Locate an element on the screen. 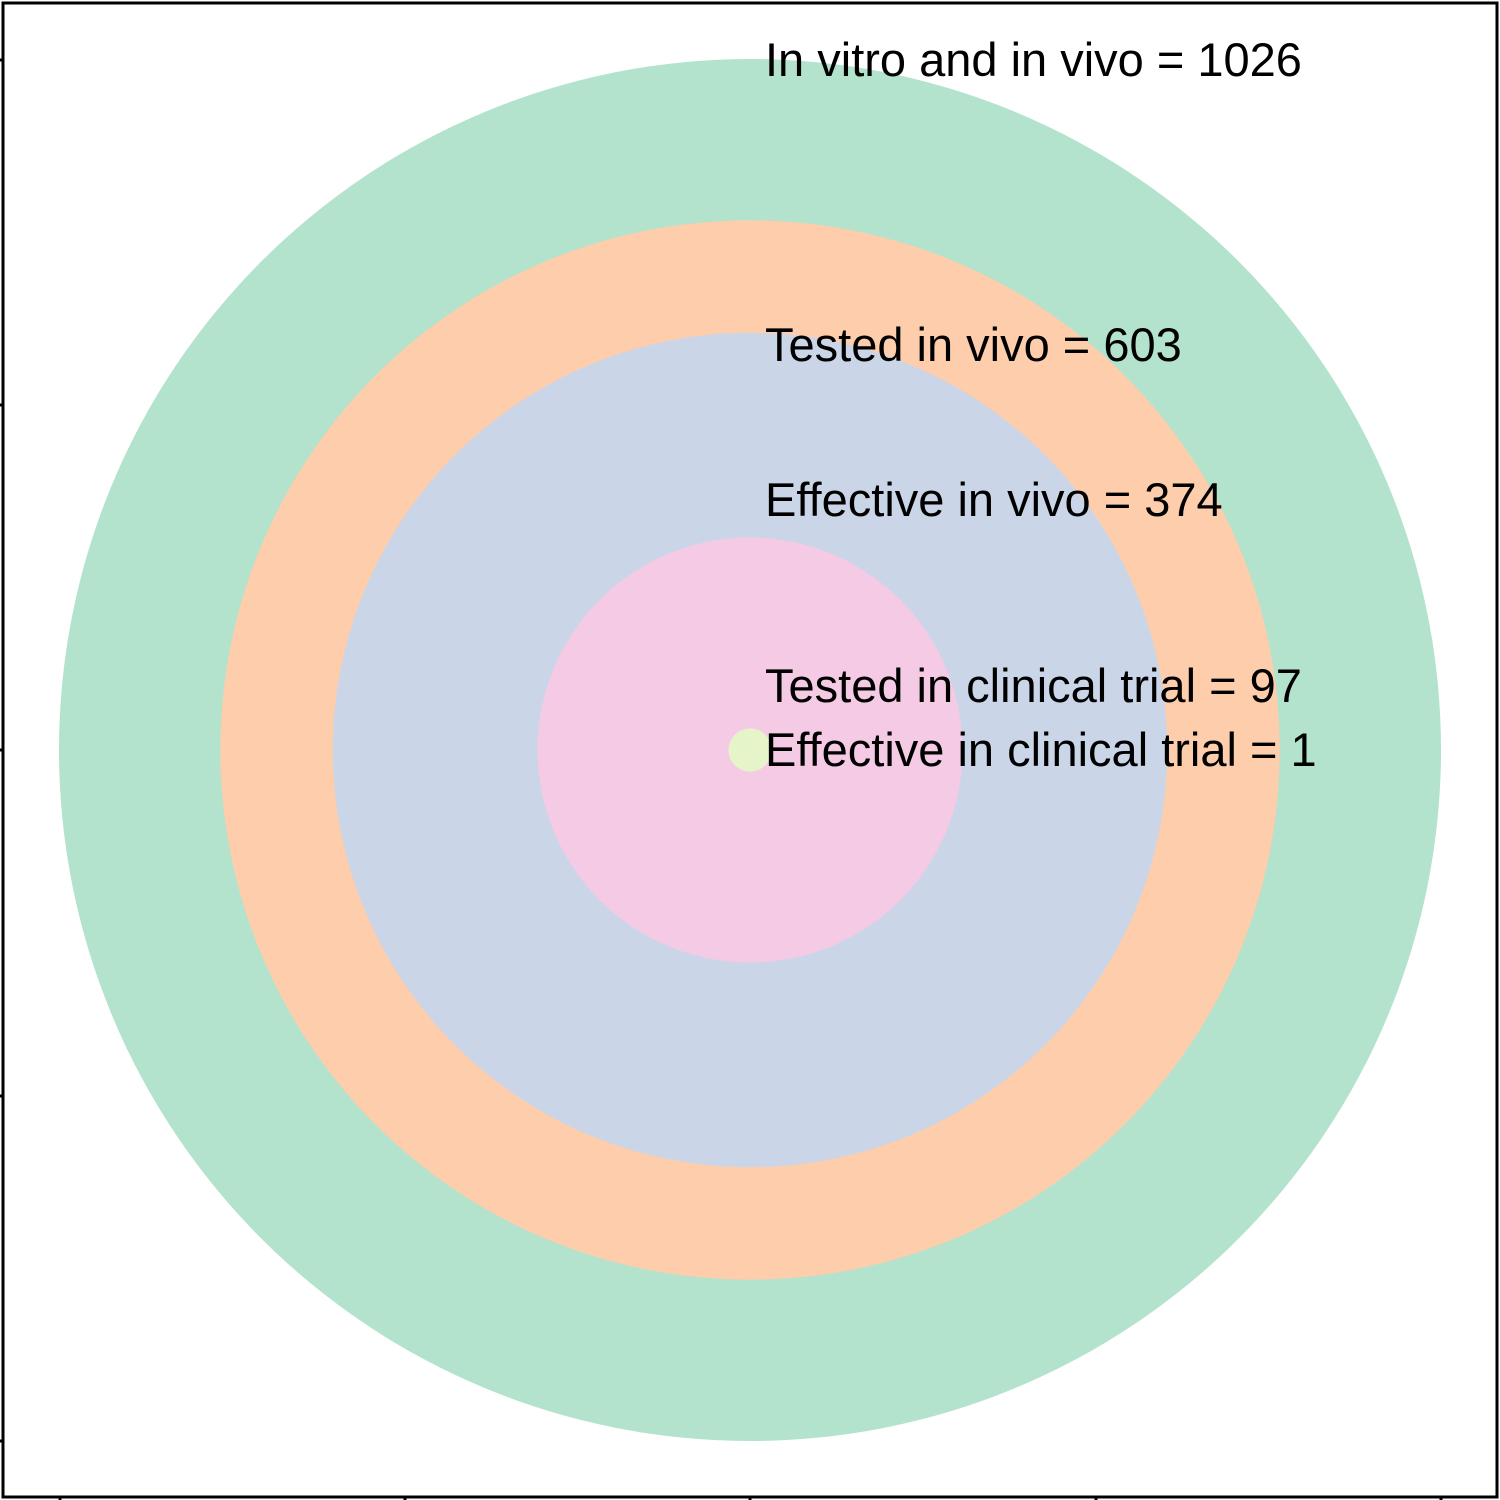 Image resolution: width=1500 pixels, height=1500 pixels. label-tested-in-vivo: Tested in vivo = 603 is located at coordinates (973, 344).